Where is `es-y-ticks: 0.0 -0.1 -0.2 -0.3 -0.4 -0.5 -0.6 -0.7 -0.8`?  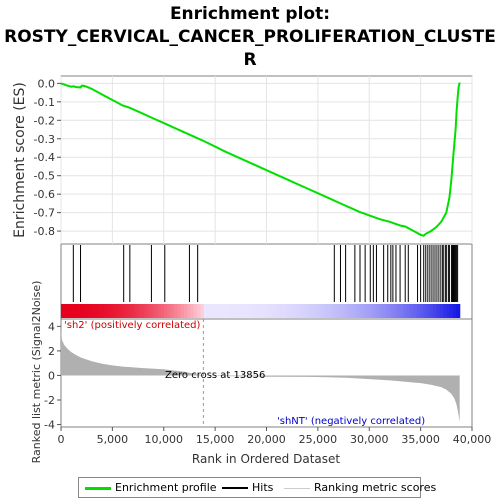
es-y-ticks: 0.0 -0.1 -0.2 -0.3 -0.4 -0.5 -0.6 -0.7 -0.8 is located at coordinates (47, 157).